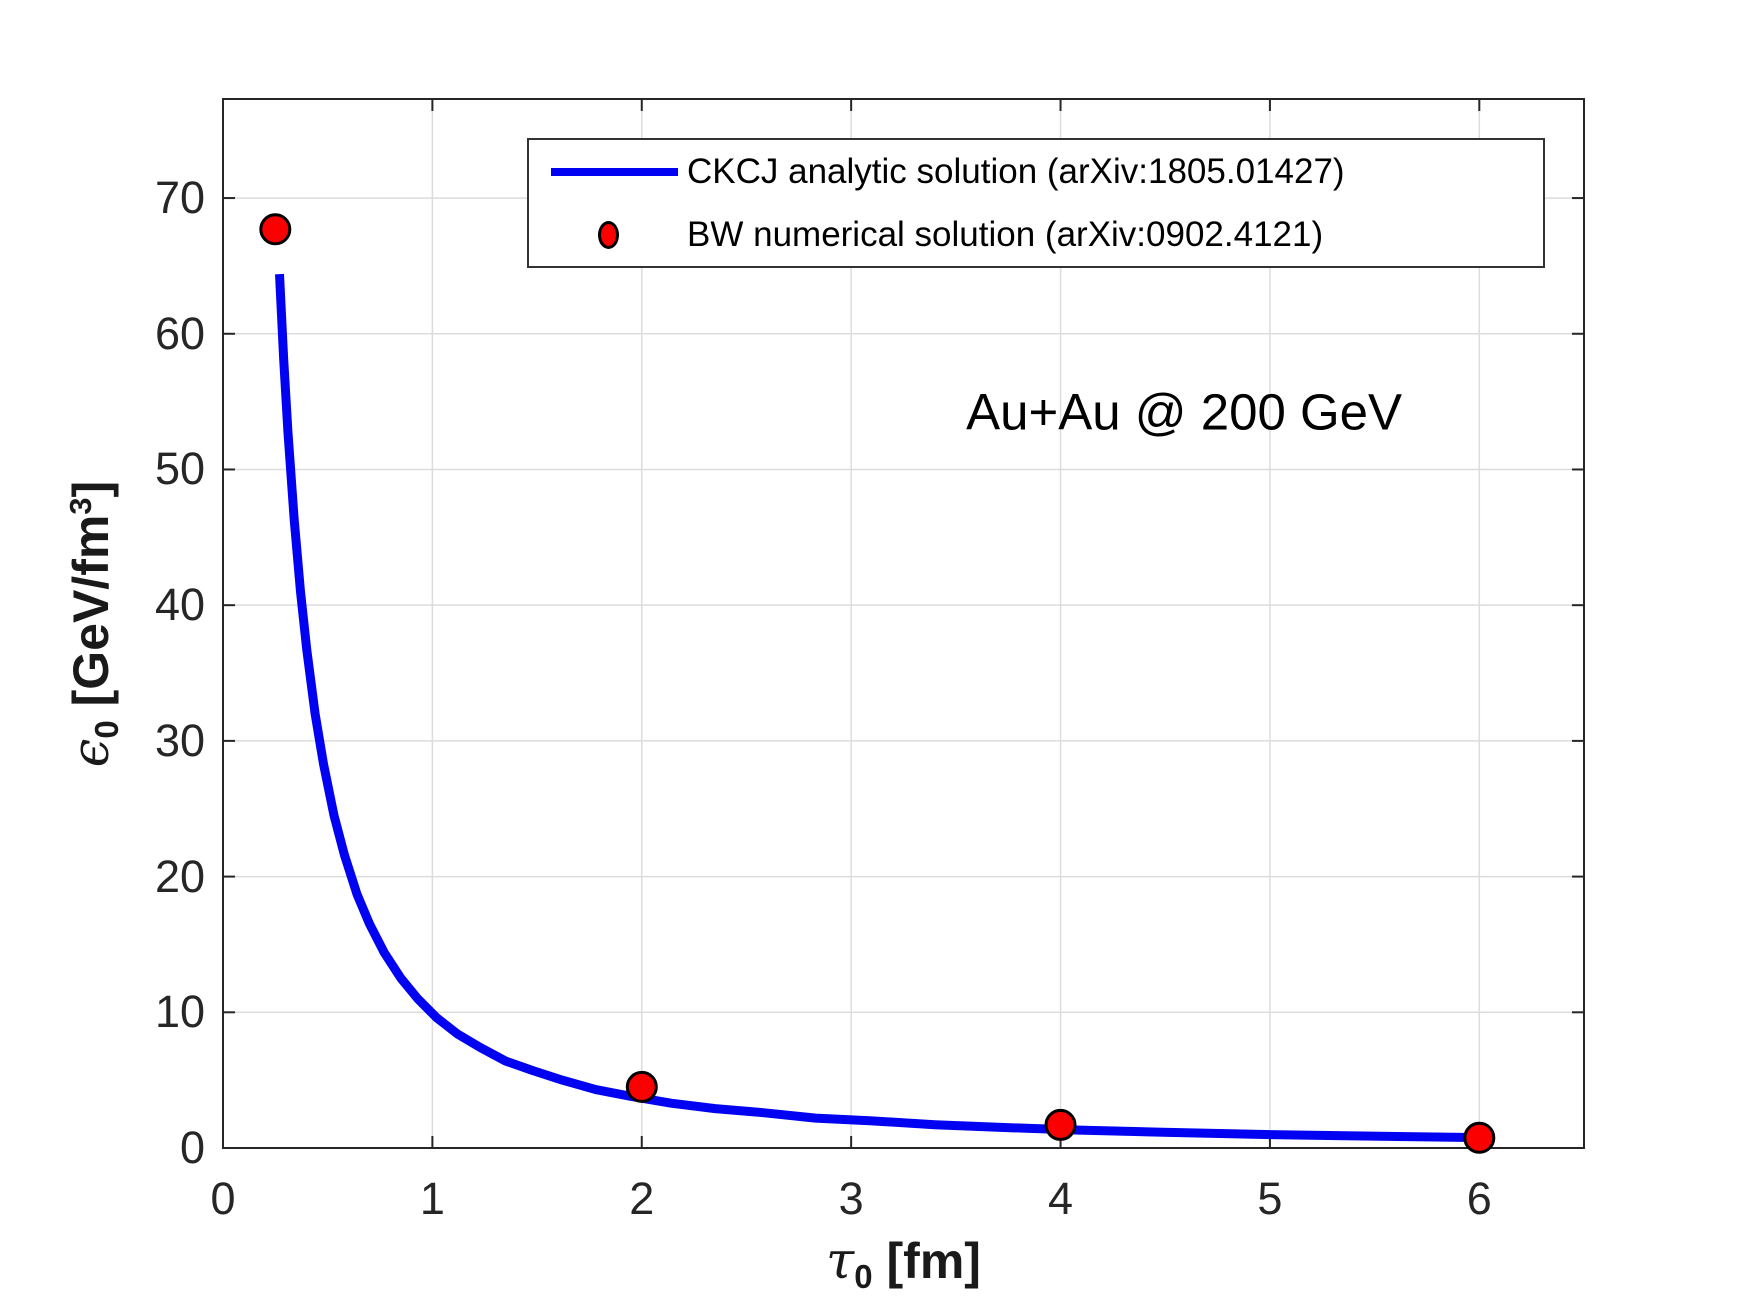 The height and width of the screenshot is (1313, 1750). I want to click on y-tick-label-70: 70, so click(179, 198).